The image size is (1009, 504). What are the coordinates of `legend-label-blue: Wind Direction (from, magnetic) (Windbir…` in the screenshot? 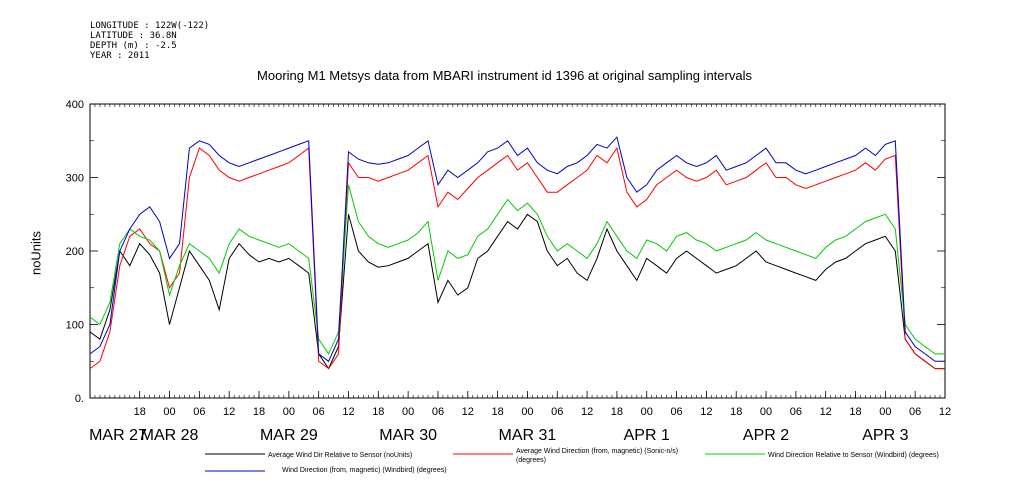 It's located at (364, 470).